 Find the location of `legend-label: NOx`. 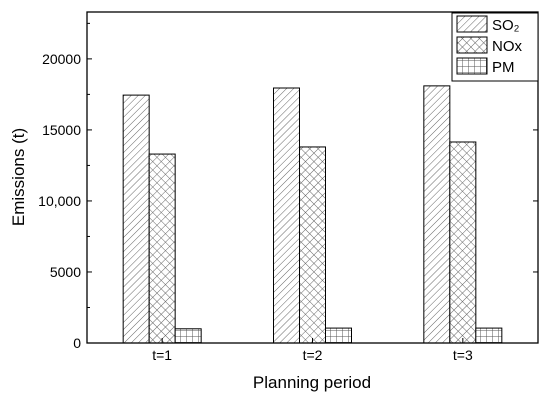

legend-label: NOx is located at coordinates (507, 46).